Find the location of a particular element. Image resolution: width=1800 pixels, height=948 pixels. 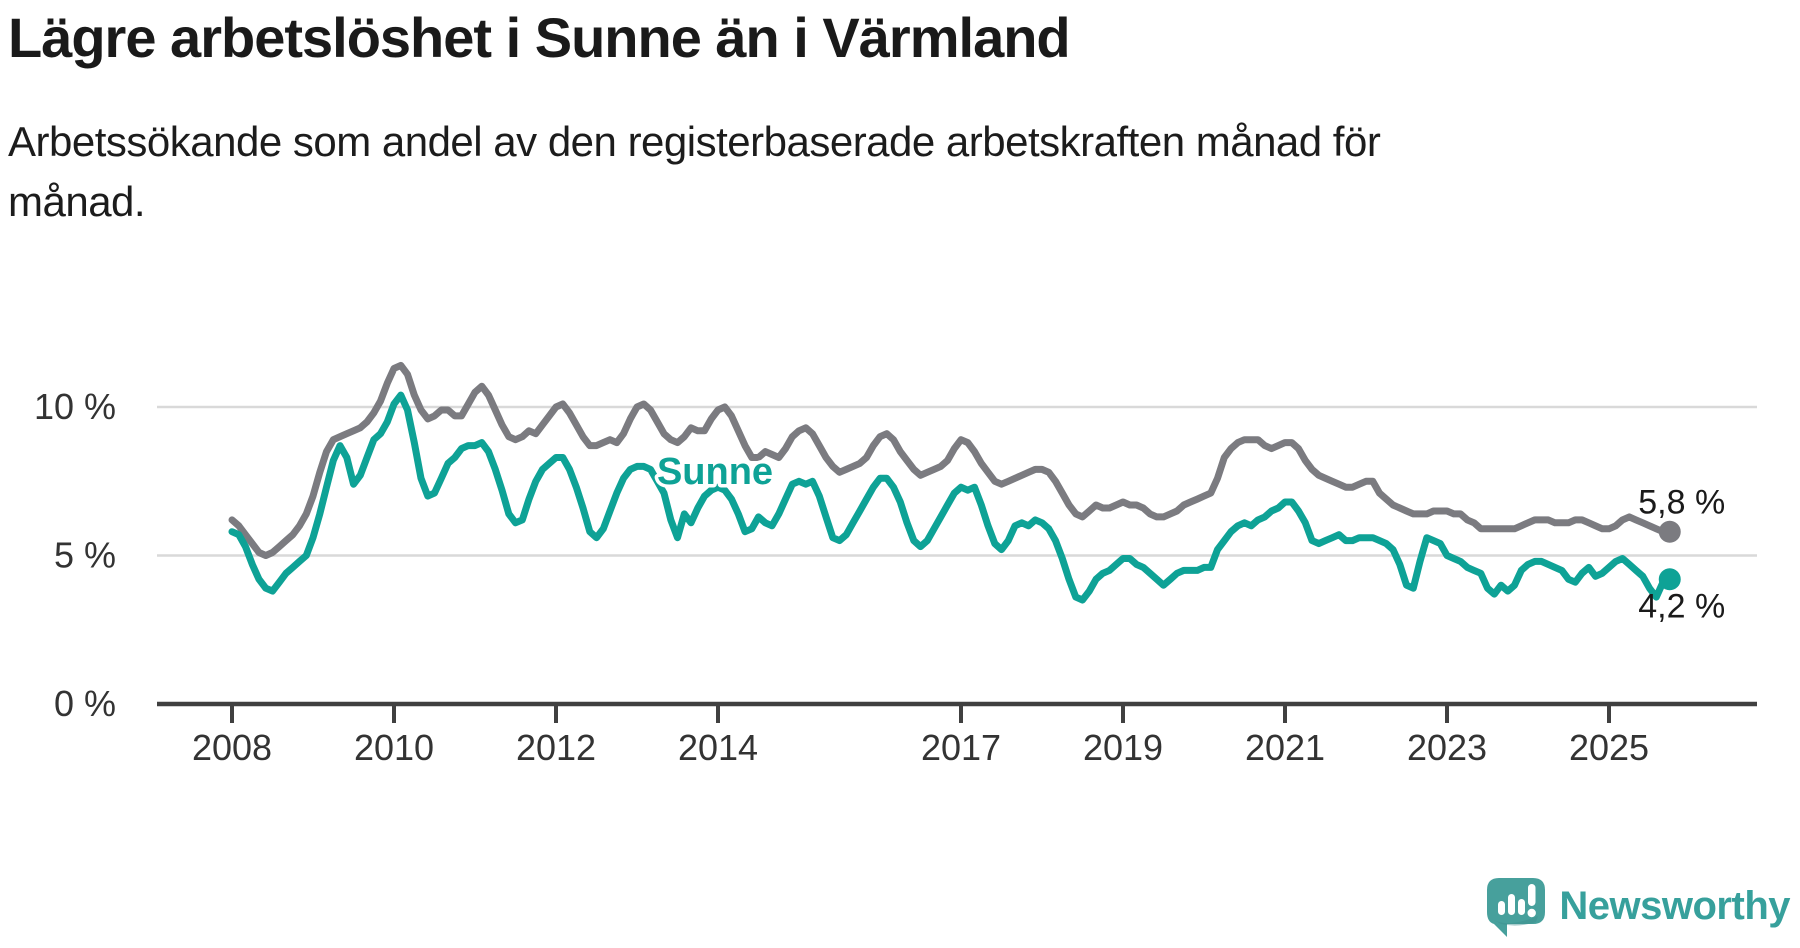

y-axis-tick-label: 10 % is located at coordinates (75, 406).